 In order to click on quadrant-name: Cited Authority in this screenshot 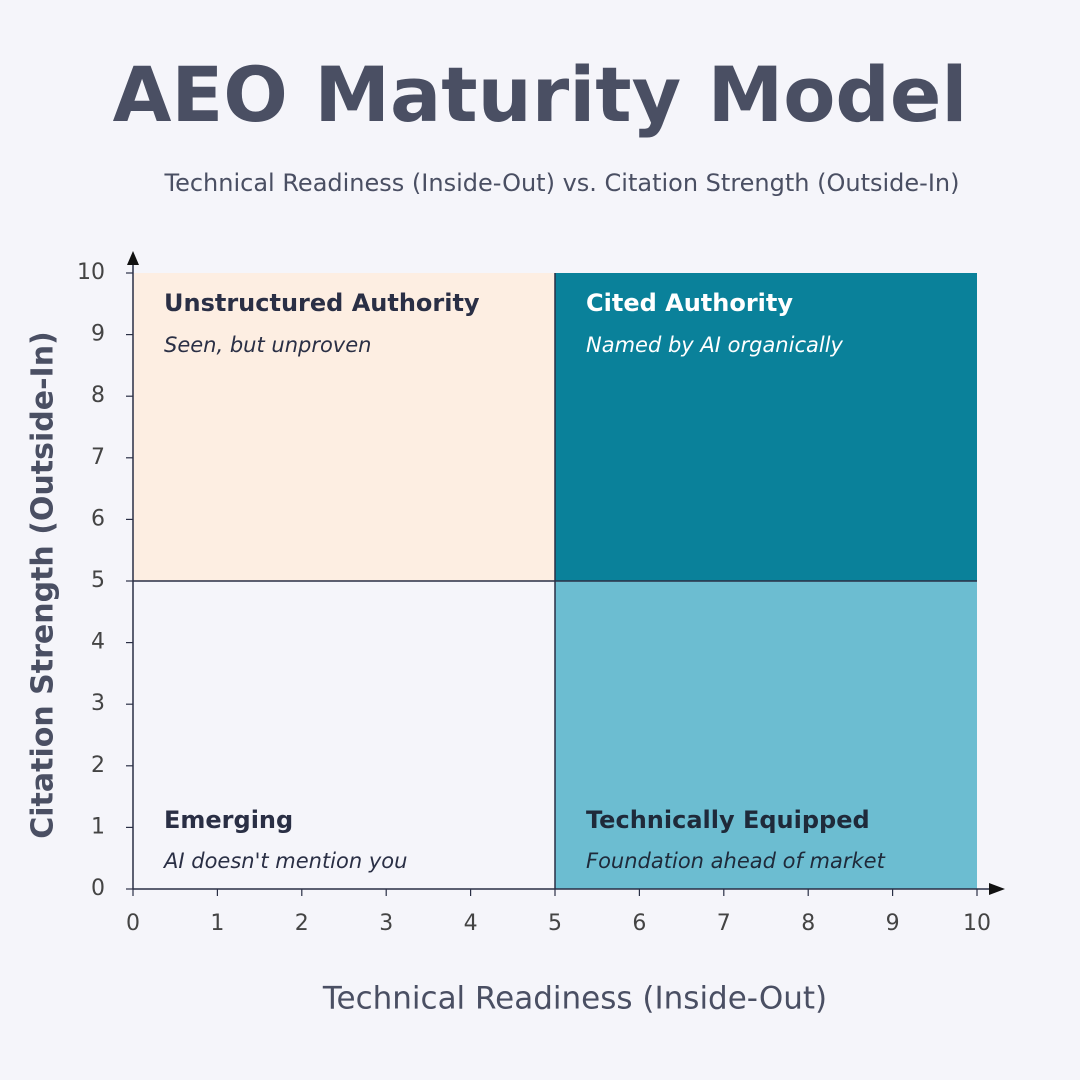, I will do `click(689, 303)`.